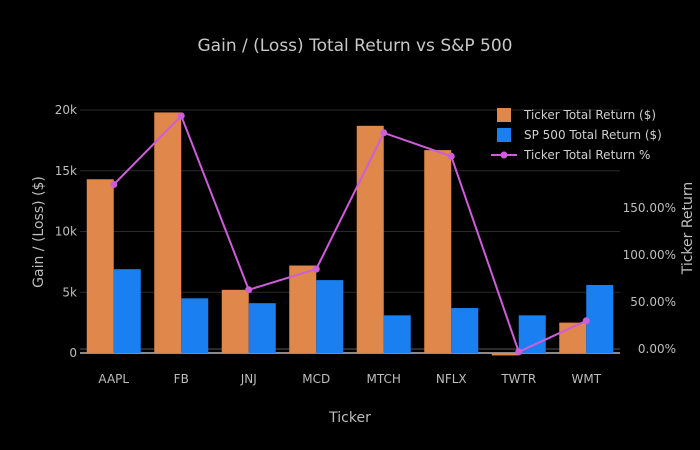 This screenshot has height=450, width=700. Describe the element at coordinates (657, 349) in the screenshot. I see `y2-tick-label: 0.00%` at that location.